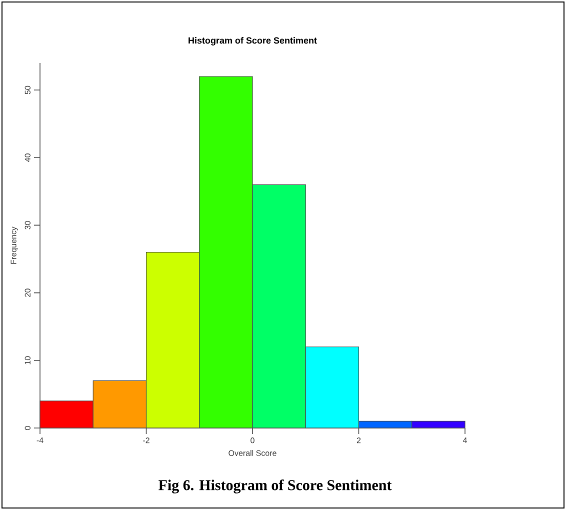 This screenshot has width=566, height=510. Describe the element at coordinates (27, 90) in the screenshot. I see `y-tick-label: 50` at that location.